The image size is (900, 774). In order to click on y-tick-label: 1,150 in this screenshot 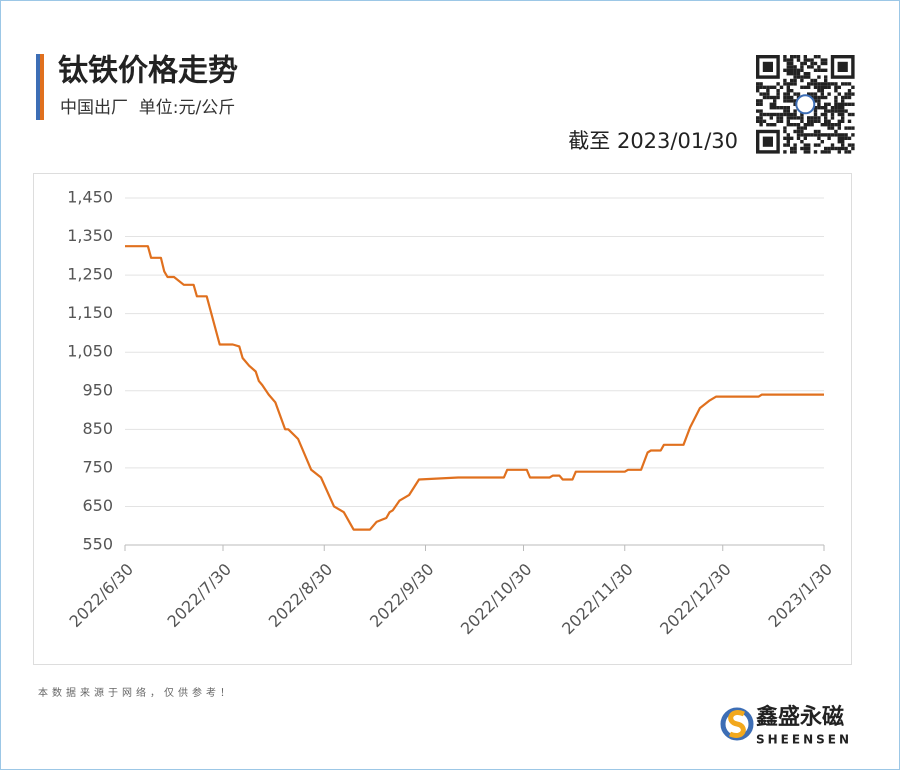, I will do `click(90, 312)`.